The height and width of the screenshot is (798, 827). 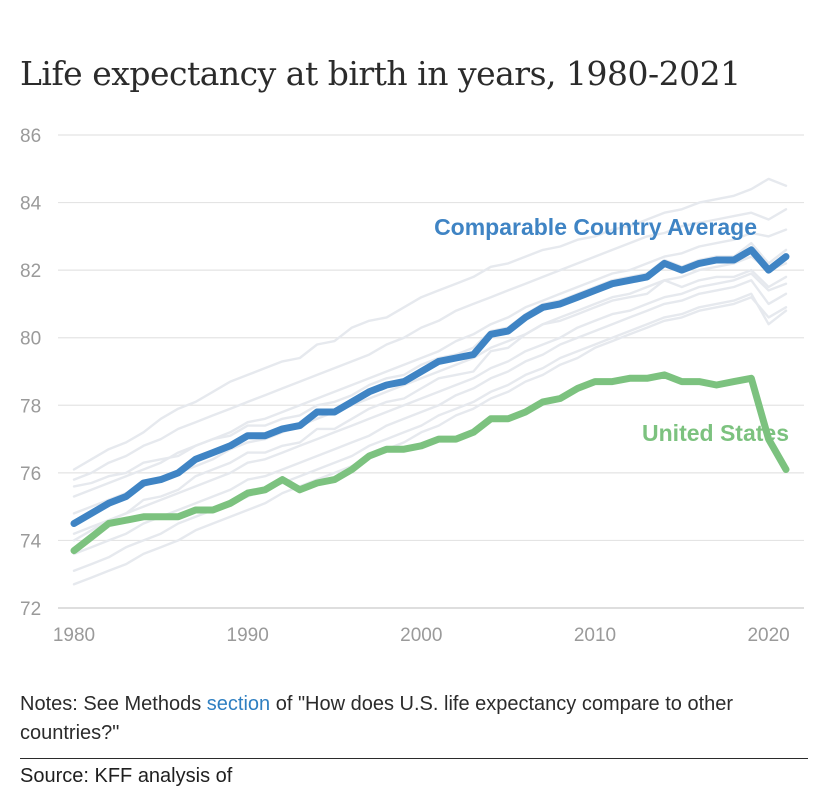 What do you see at coordinates (30, 609) in the screenshot?
I see `y-tick-label-72: 72` at bounding box center [30, 609].